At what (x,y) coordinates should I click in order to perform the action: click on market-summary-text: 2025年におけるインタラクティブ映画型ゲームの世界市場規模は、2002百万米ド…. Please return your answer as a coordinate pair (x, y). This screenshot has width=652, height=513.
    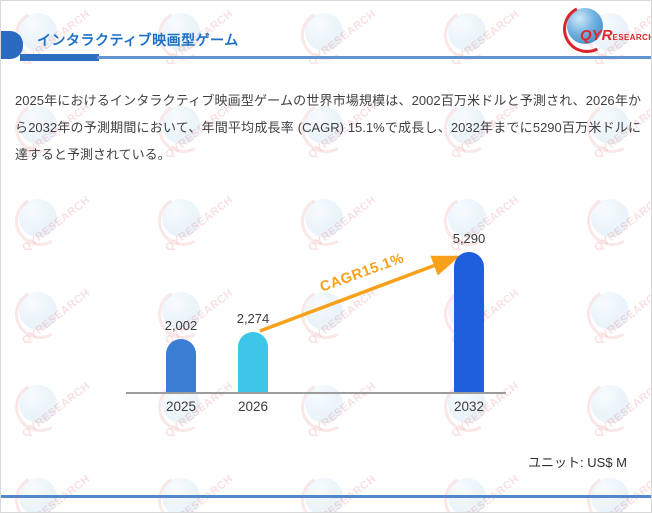
    Looking at the image, I should click on (328, 127).